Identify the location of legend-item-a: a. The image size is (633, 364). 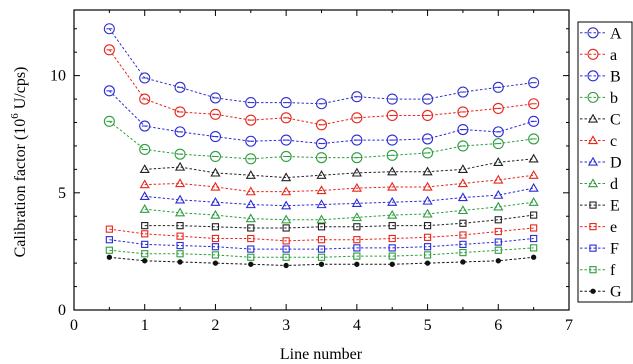
(598, 55).